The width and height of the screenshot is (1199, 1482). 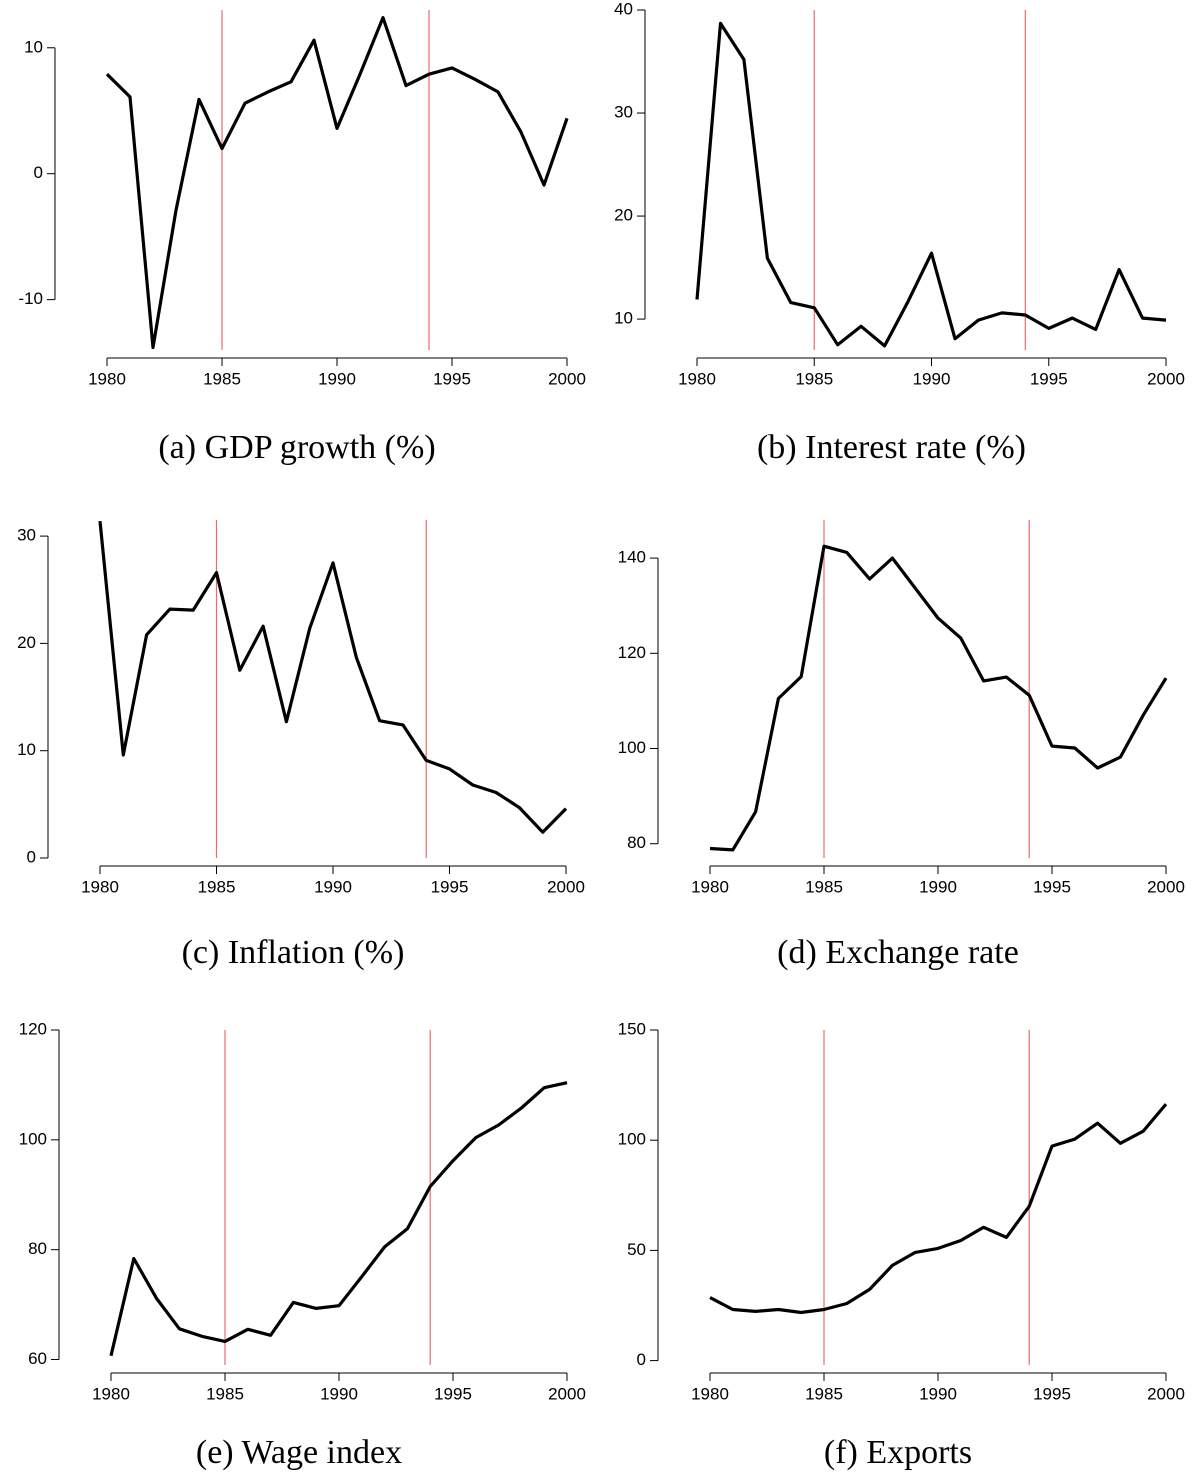 I want to click on caption: (c) Inflation (%), so click(x=293, y=952).